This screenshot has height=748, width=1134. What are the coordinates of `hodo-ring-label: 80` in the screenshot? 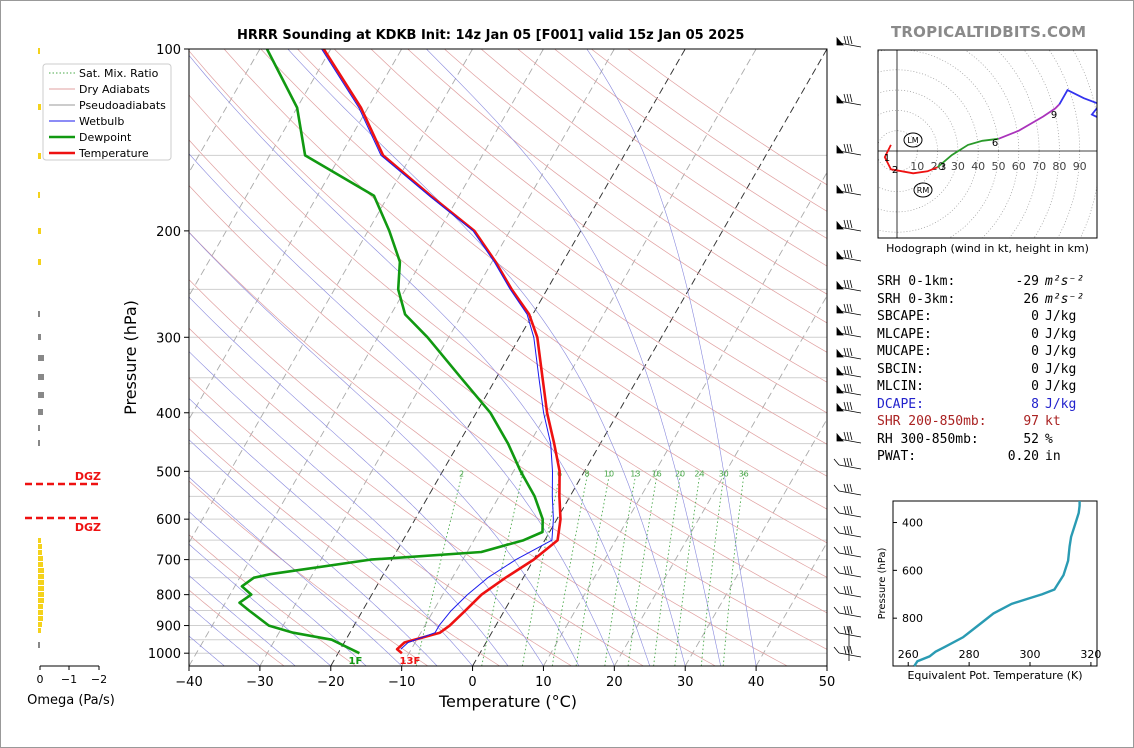 It's located at (1059, 166).